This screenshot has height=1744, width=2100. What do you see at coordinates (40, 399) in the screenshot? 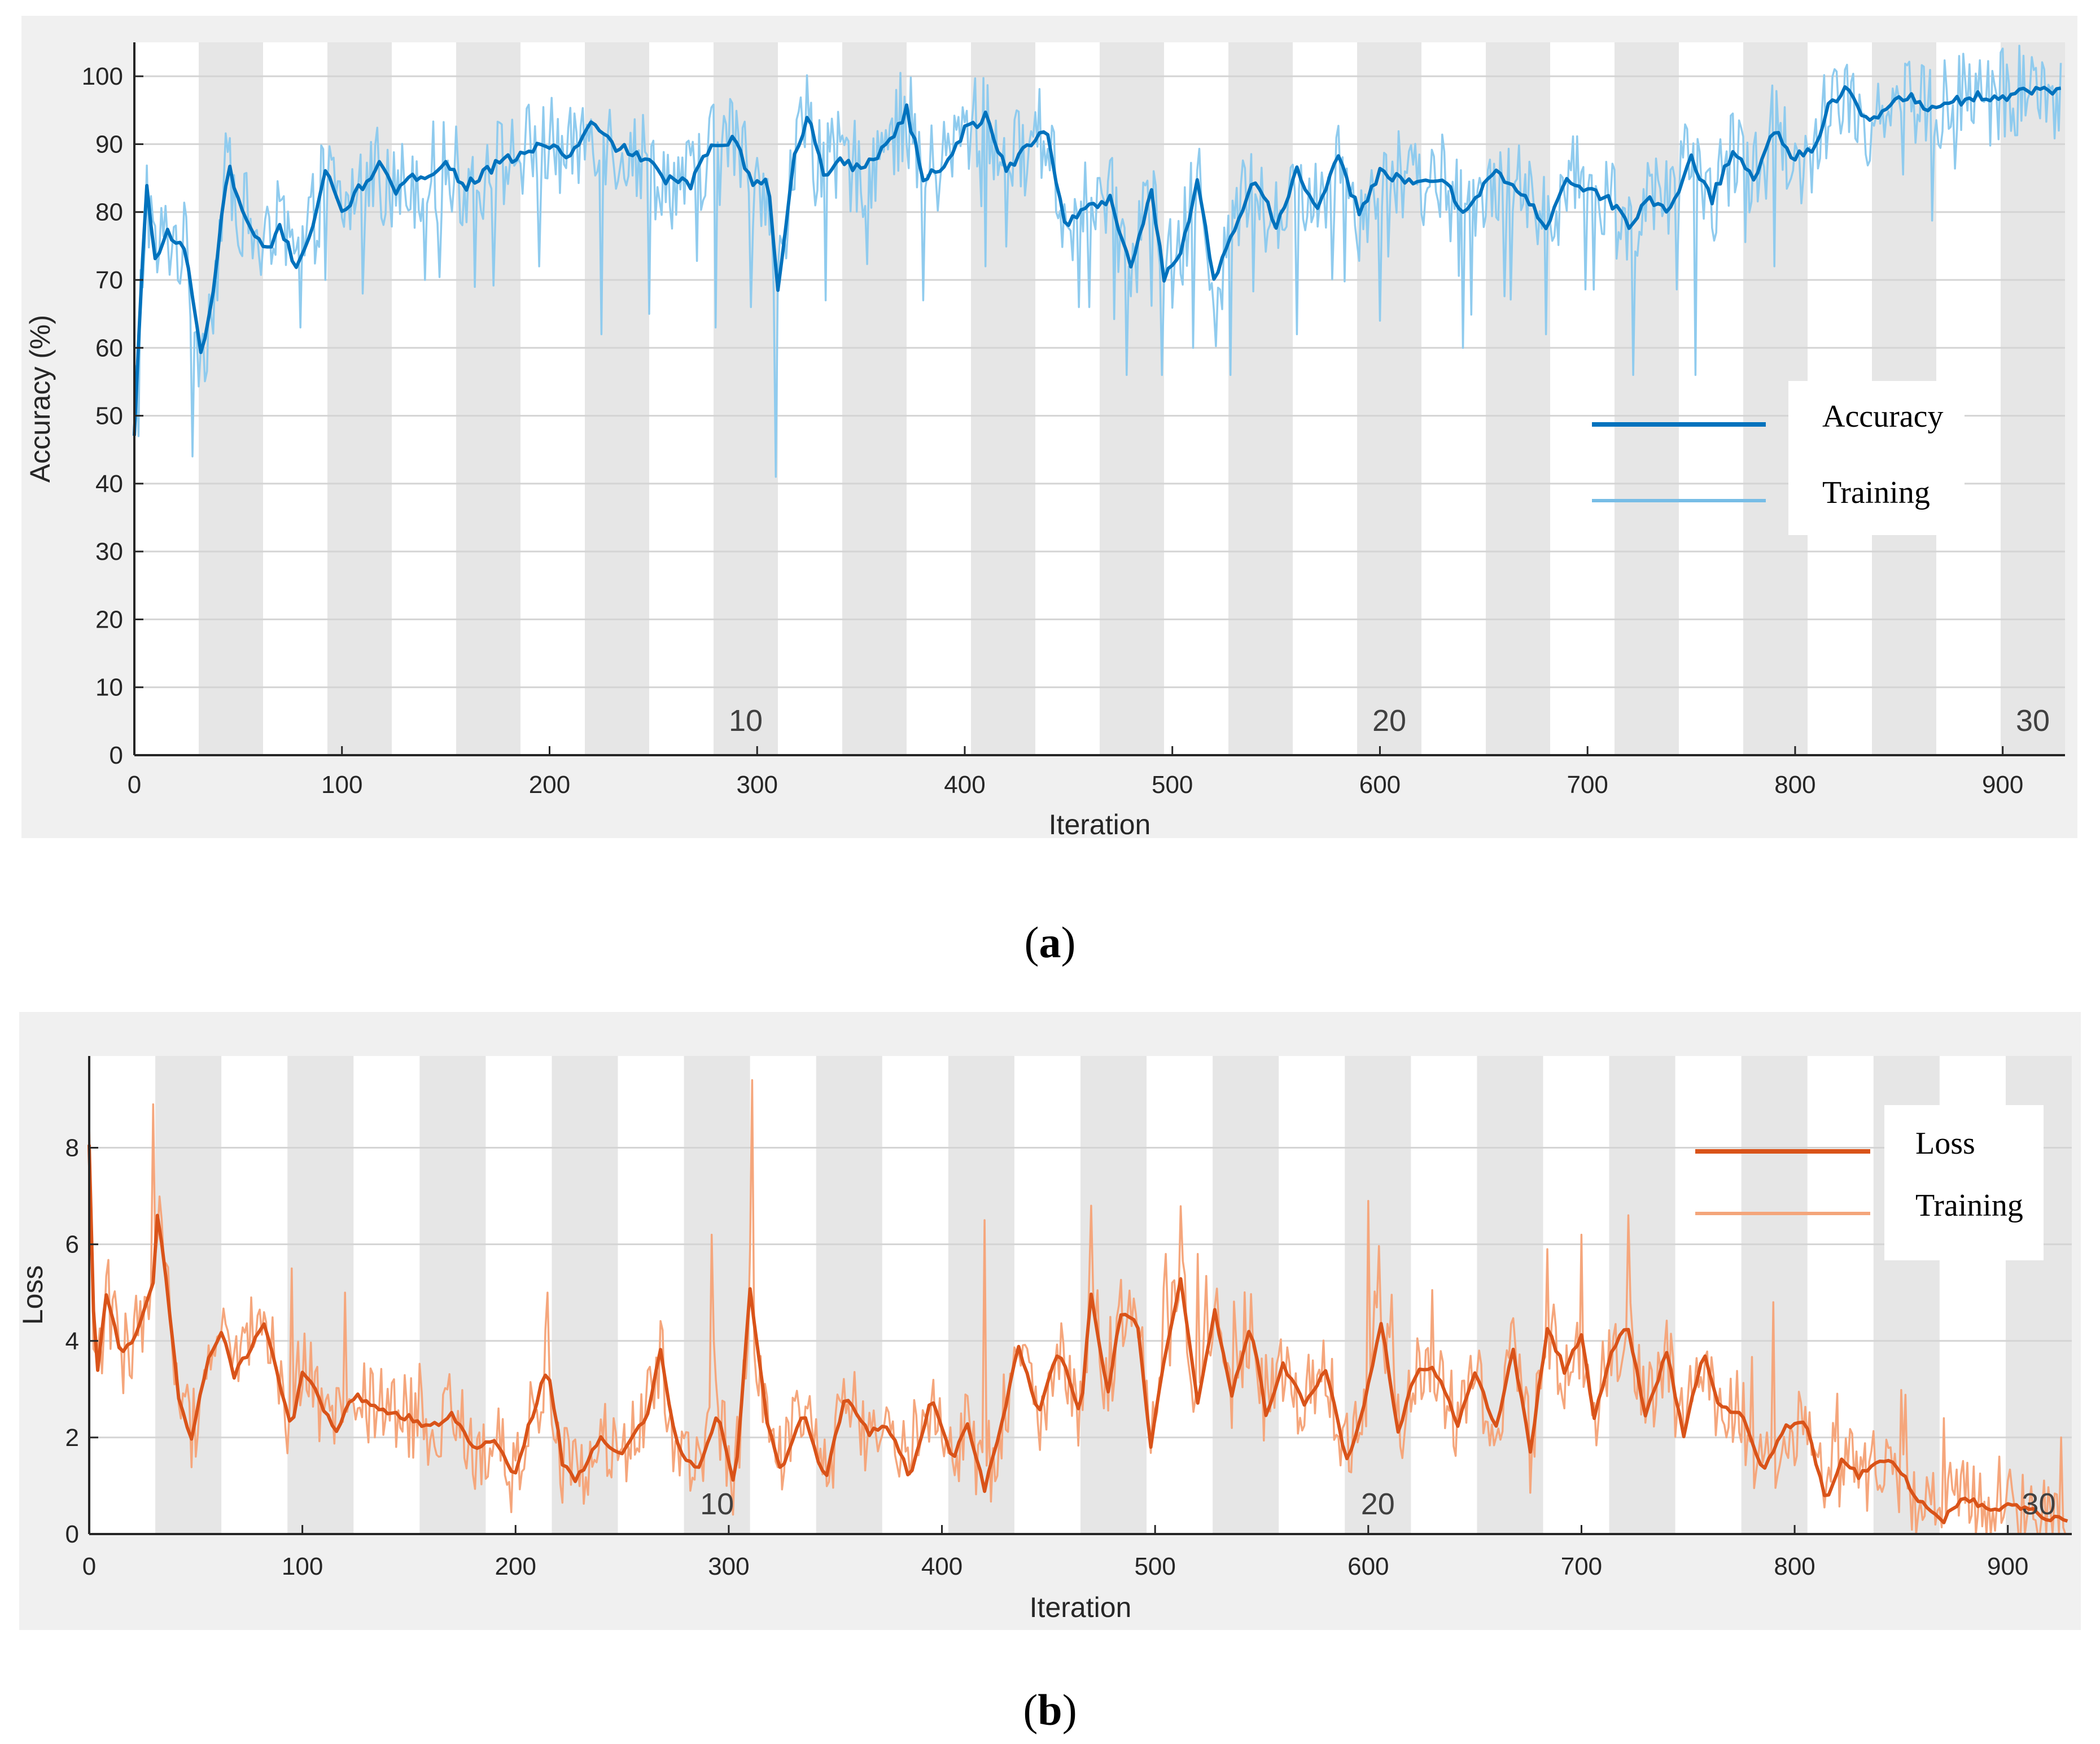
I see `y-axis-label: Accuracy (%)` at bounding box center [40, 399].